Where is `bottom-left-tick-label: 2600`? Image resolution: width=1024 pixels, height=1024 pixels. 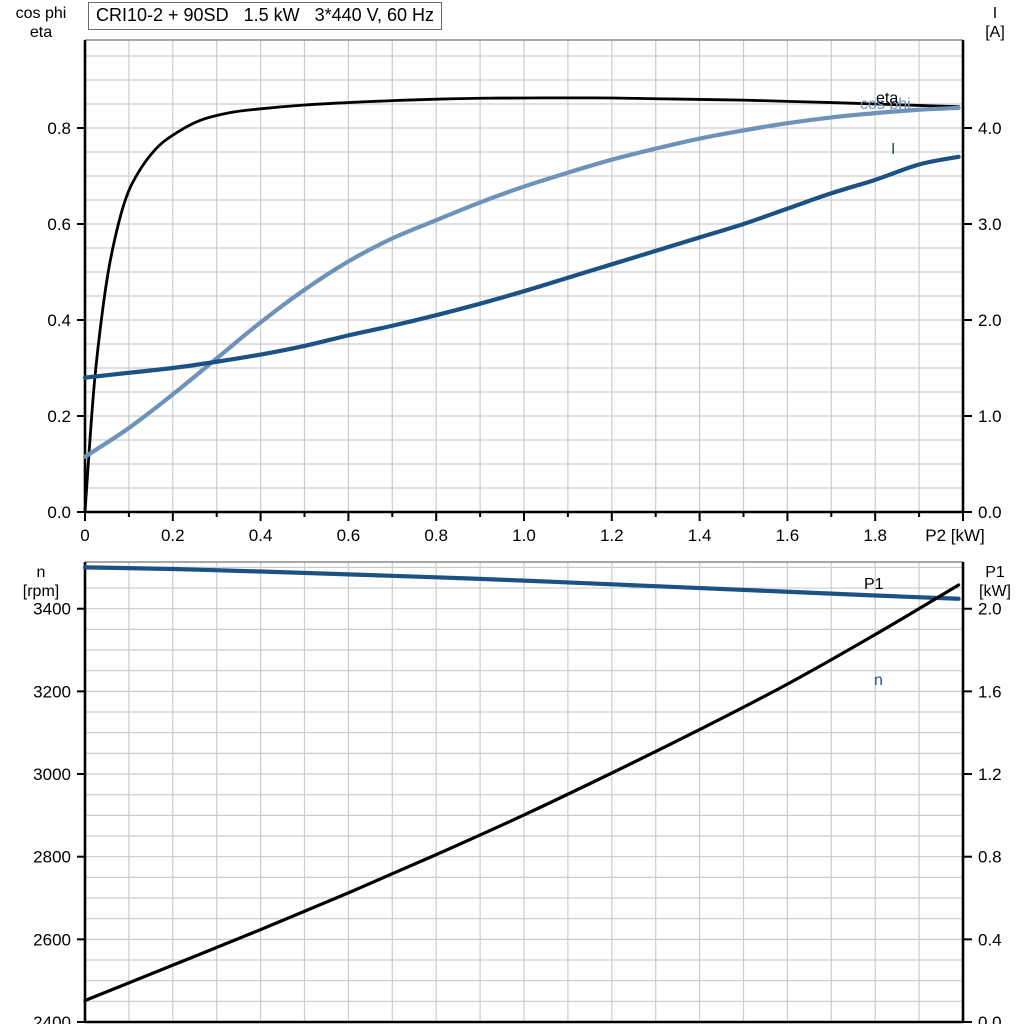 bottom-left-tick-label: 2600 is located at coordinates (52, 939).